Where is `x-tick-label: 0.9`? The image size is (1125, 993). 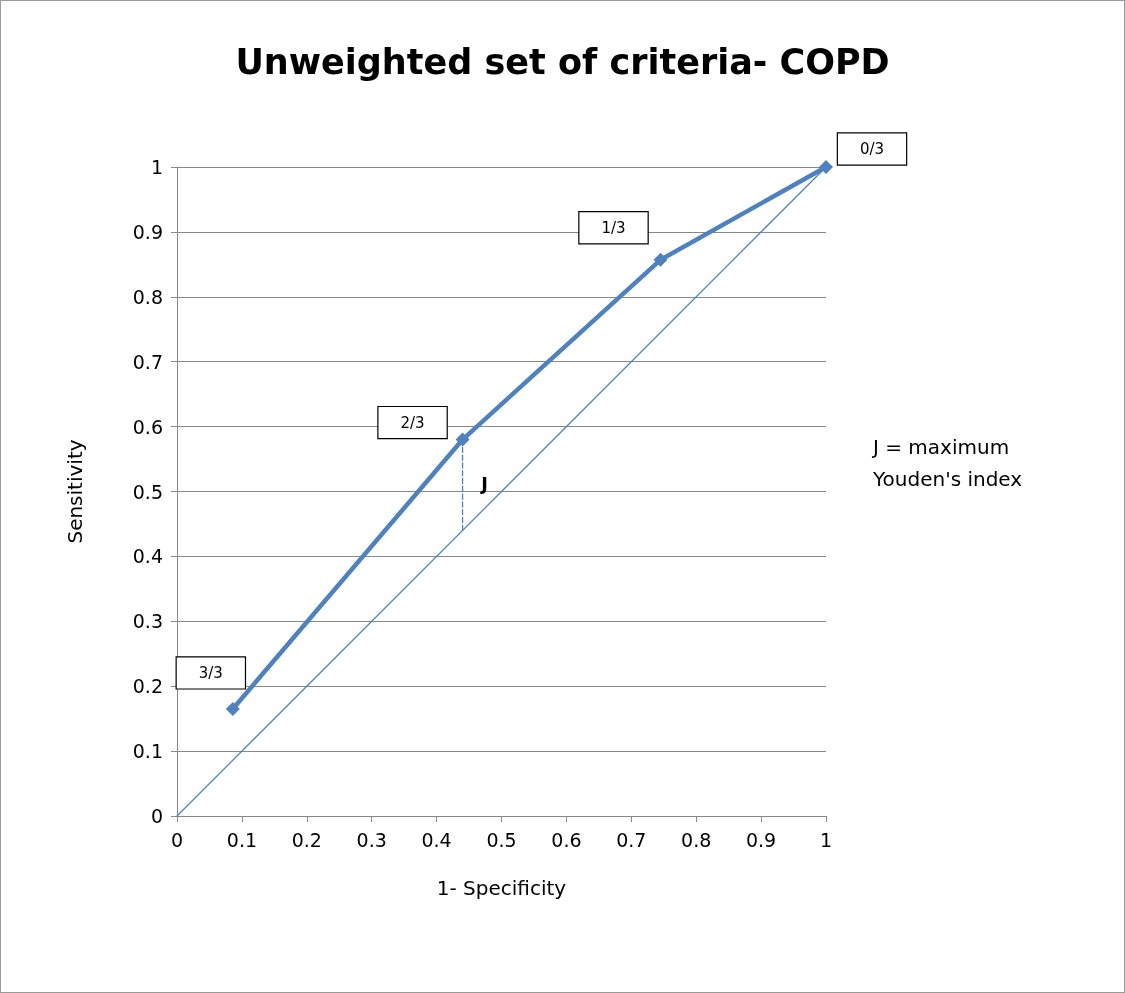
x-tick-label: 0.9 is located at coordinates (761, 839).